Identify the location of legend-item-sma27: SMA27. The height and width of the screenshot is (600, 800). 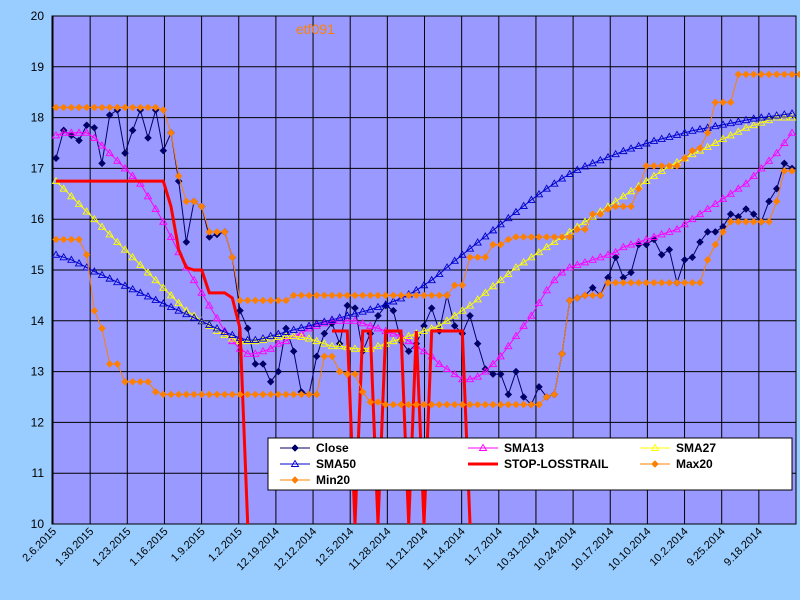
(678, 448).